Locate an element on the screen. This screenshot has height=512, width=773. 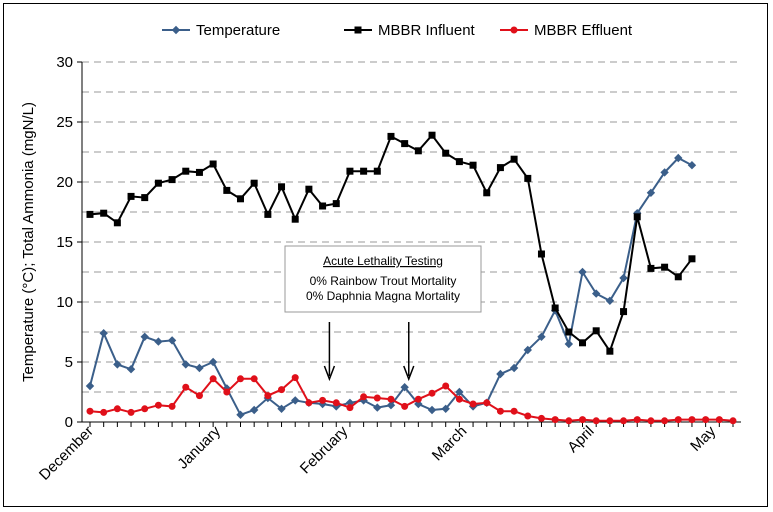
y-tick-label: 10 is located at coordinates (64, 302).